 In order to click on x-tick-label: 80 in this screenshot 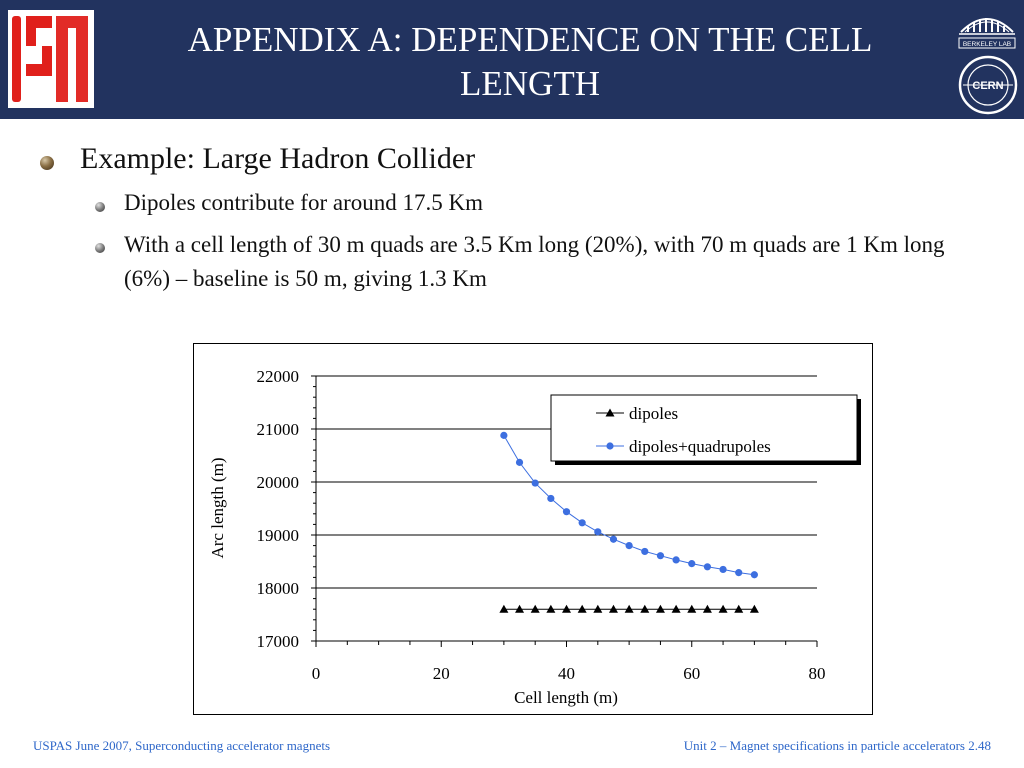, I will do `click(817, 673)`.